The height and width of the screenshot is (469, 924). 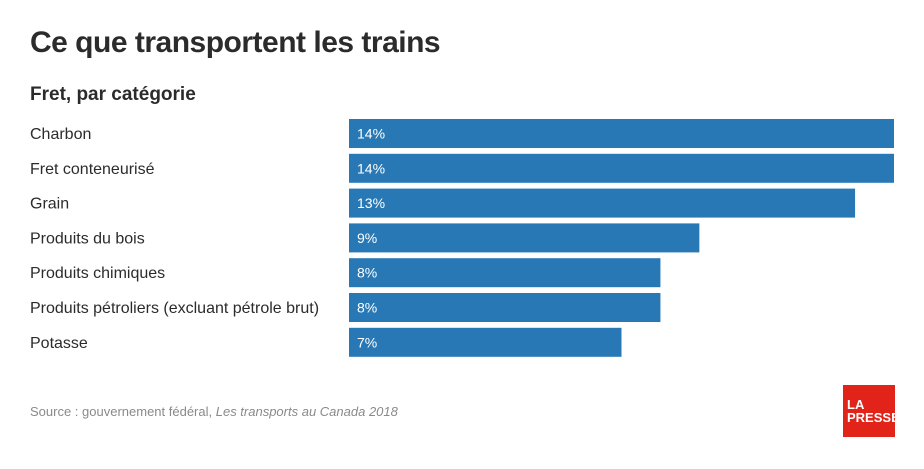 What do you see at coordinates (59, 343) in the screenshot?
I see `category-label: Potasse` at bounding box center [59, 343].